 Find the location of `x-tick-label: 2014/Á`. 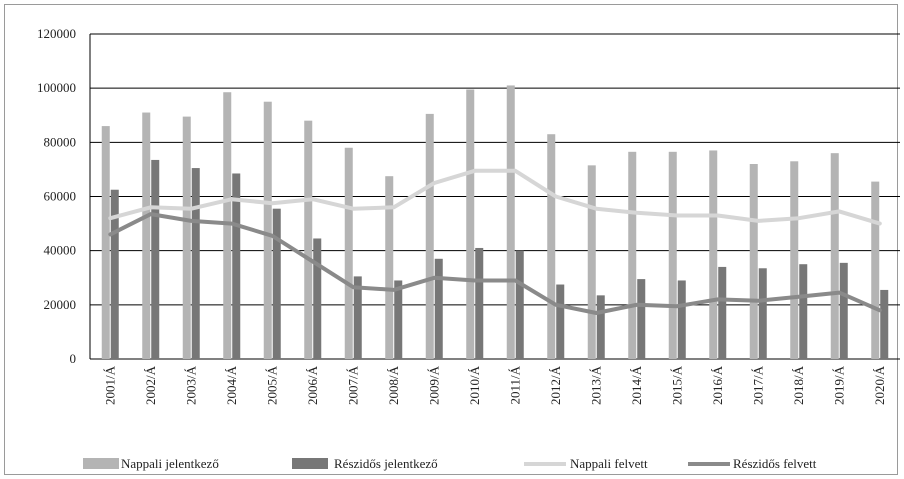

x-tick-label: 2014/Á is located at coordinates (636, 385).